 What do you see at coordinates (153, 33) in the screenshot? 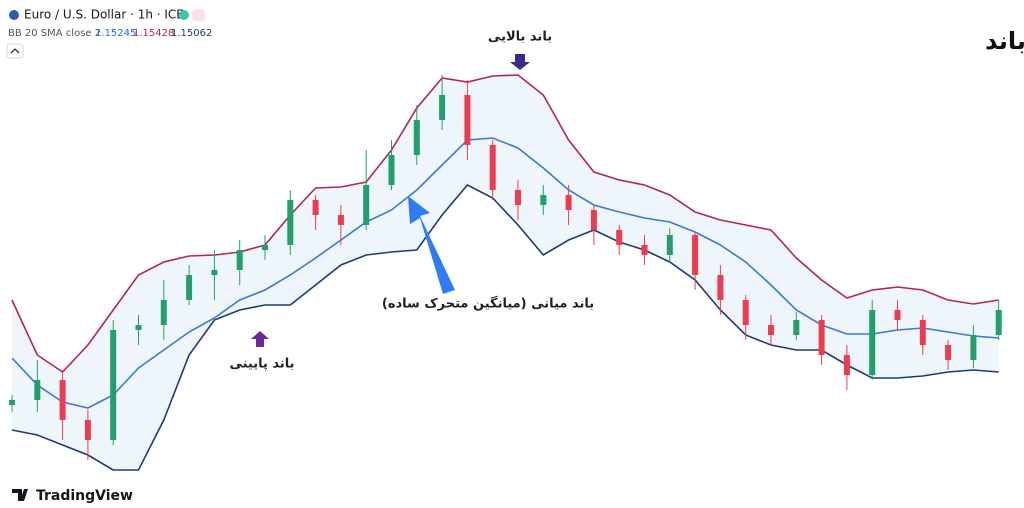
I see `indicator-upper: 1.15428` at bounding box center [153, 33].